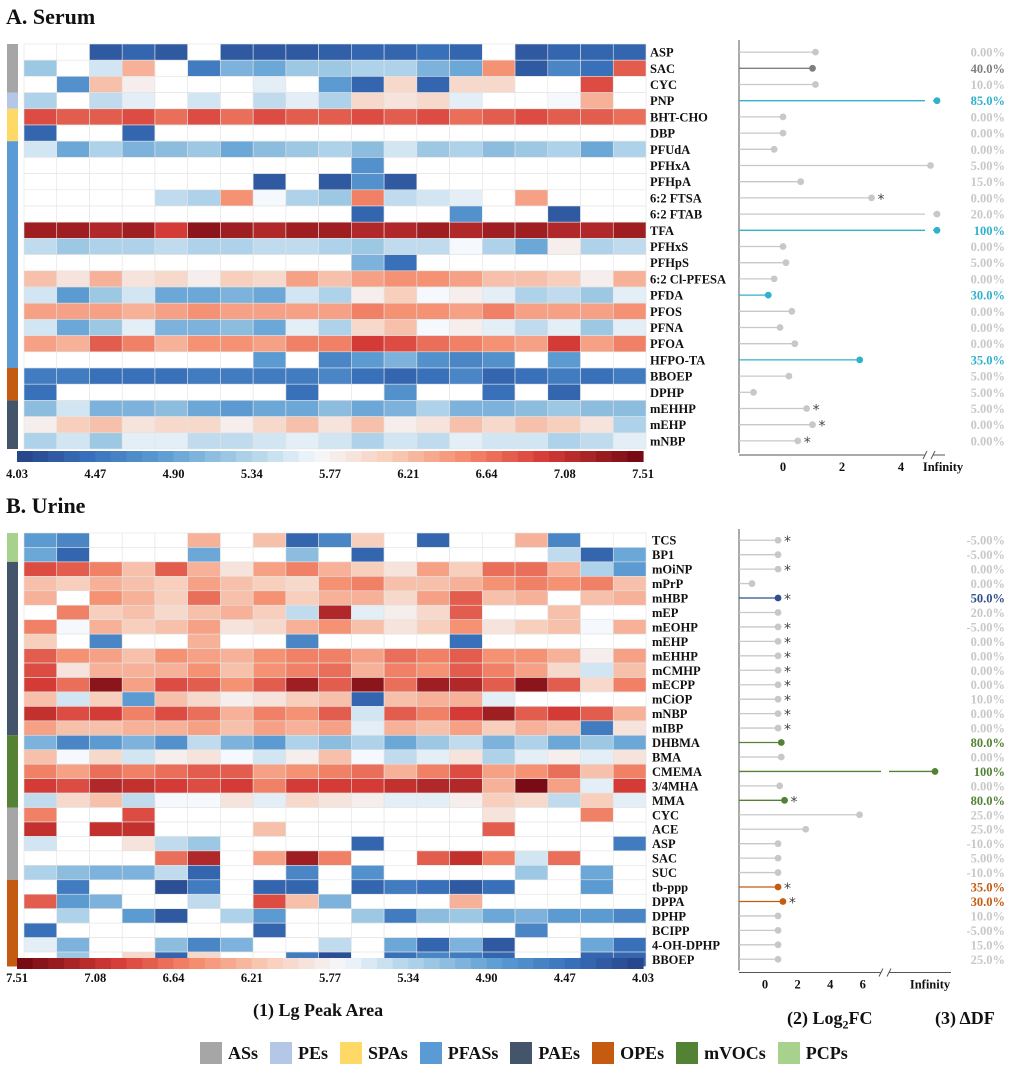  I want to click on urine-ddf-value: 0.00%, so click(988, 642).